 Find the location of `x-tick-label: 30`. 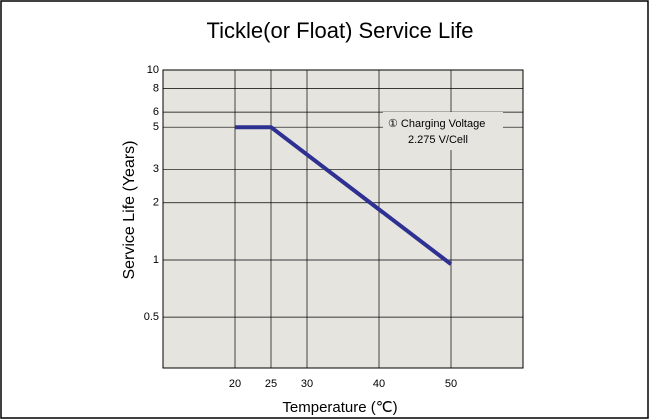

x-tick-label: 30 is located at coordinates (307, 384).